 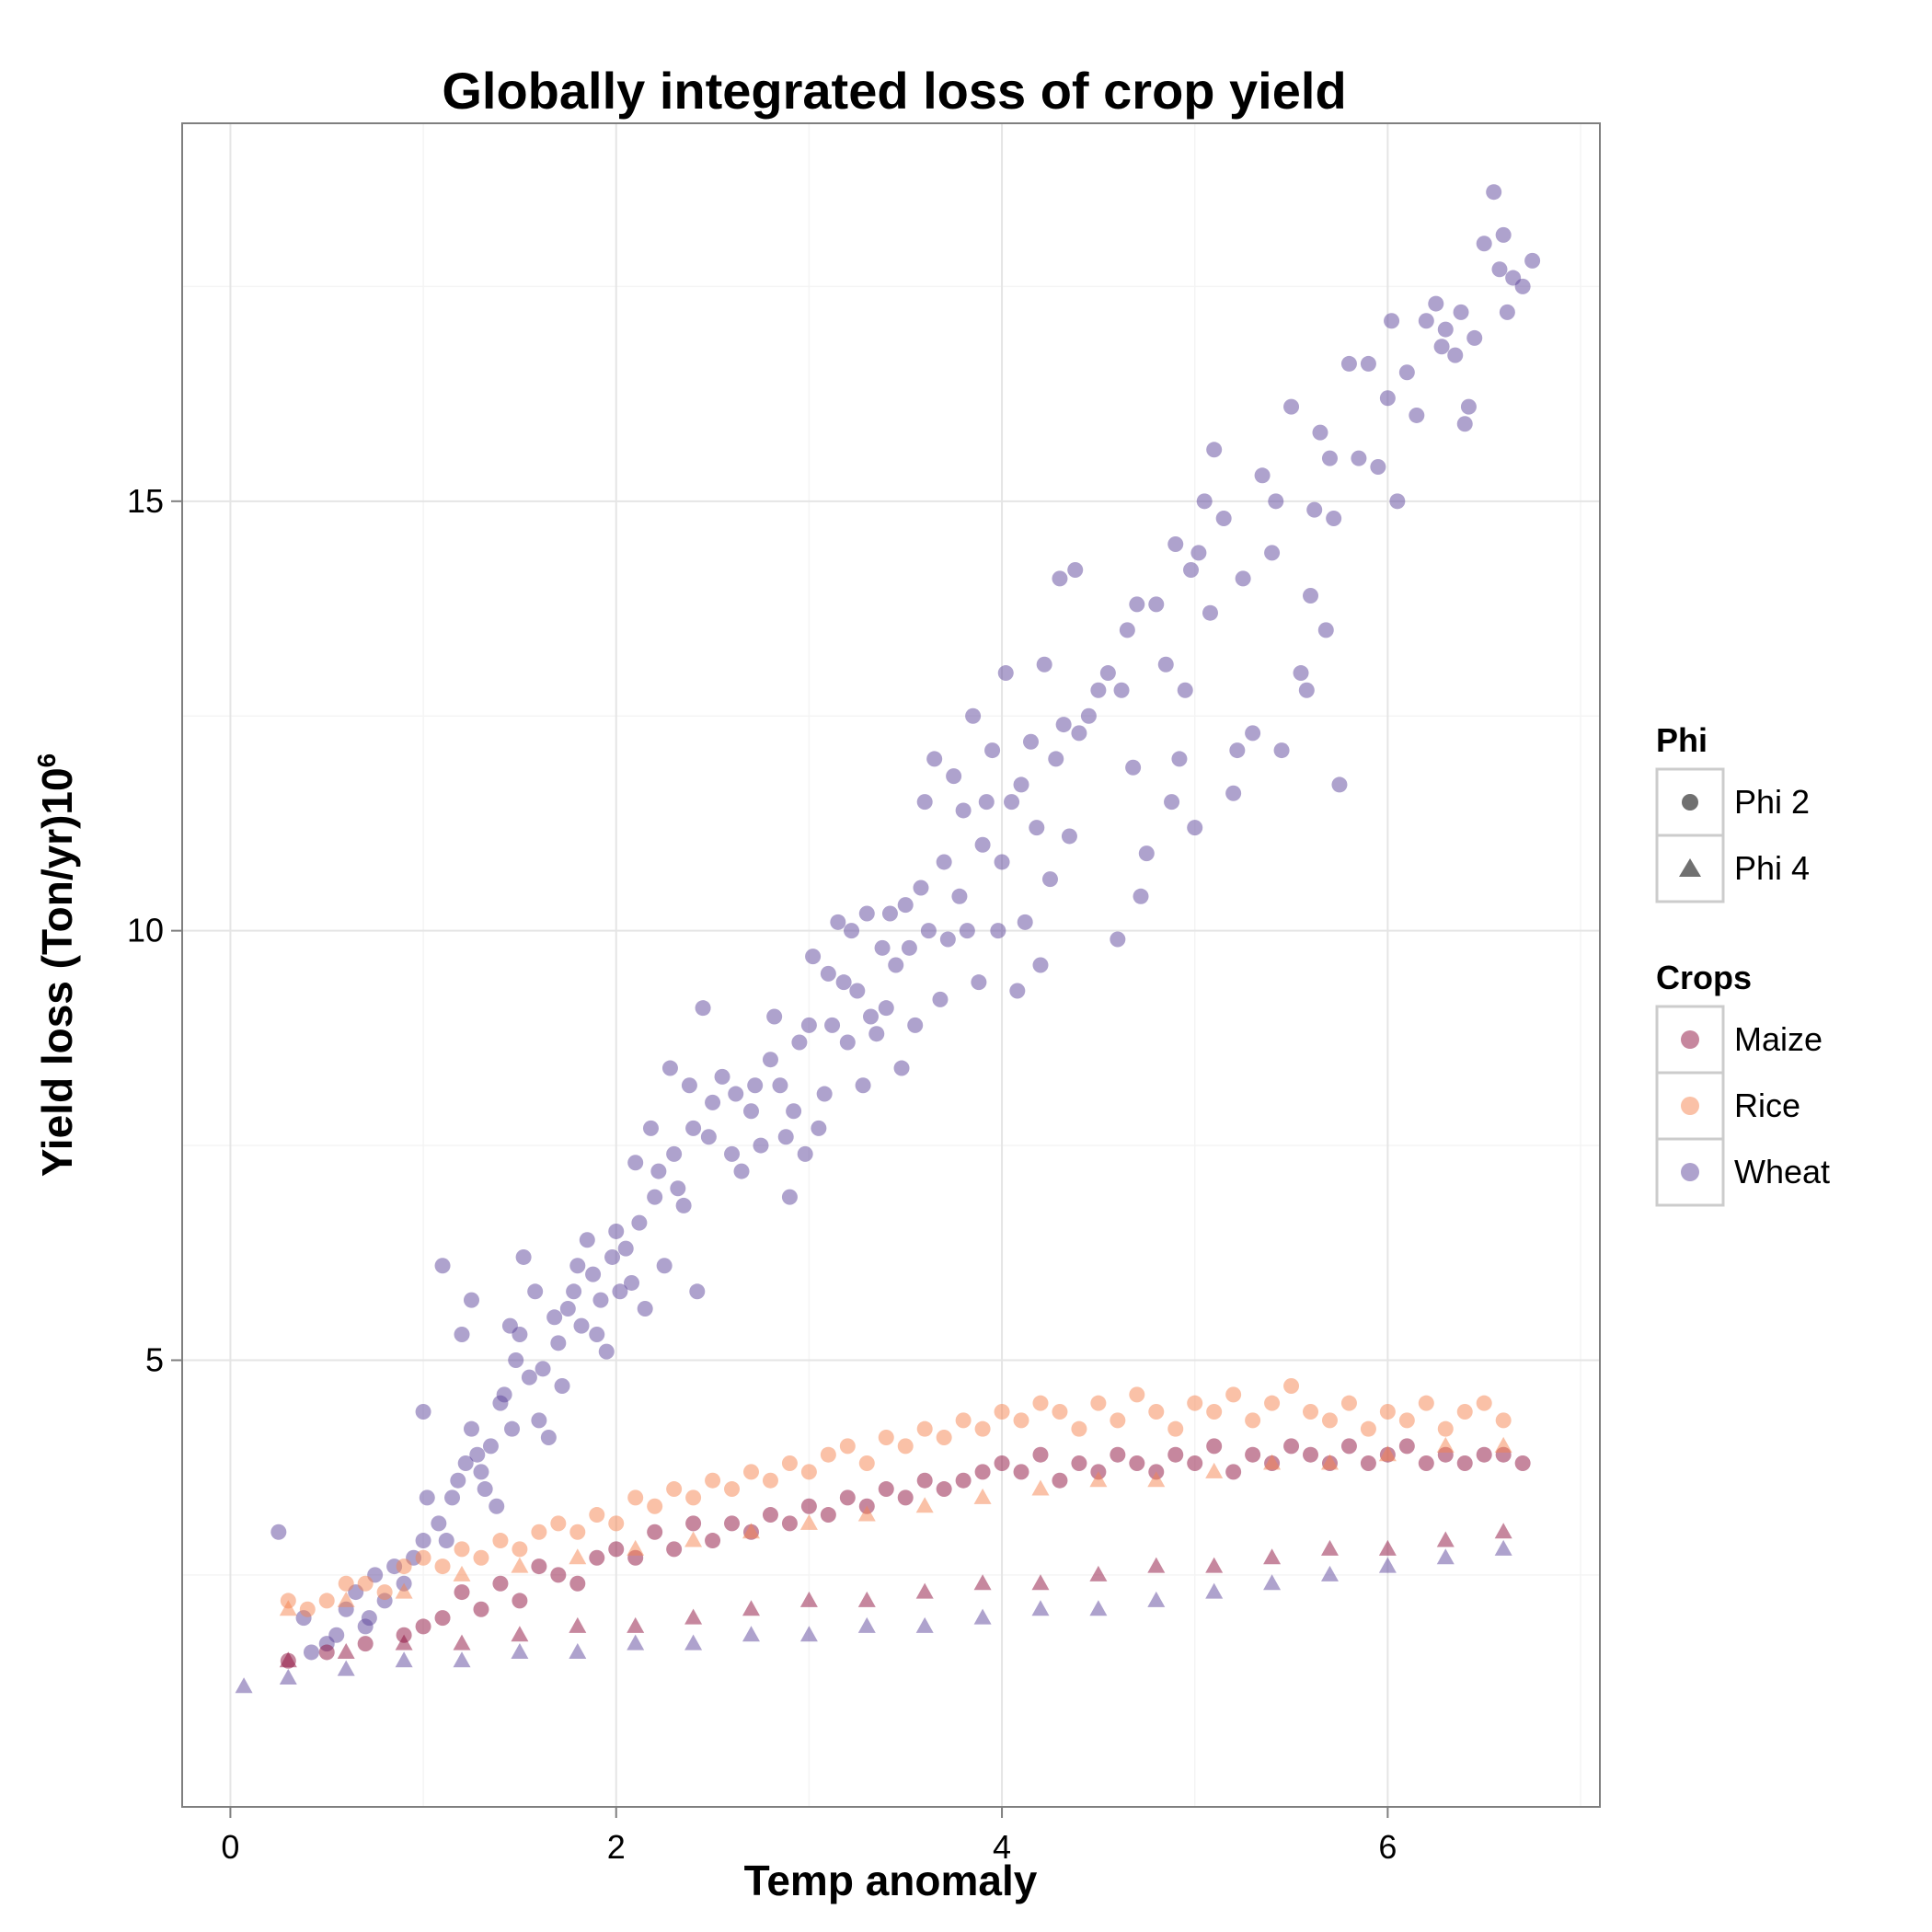 What do you see at coordinates (46, 760) in the screenshot?
I see `y-axis-title-exponent: 6` at bounding box center [46, 760].